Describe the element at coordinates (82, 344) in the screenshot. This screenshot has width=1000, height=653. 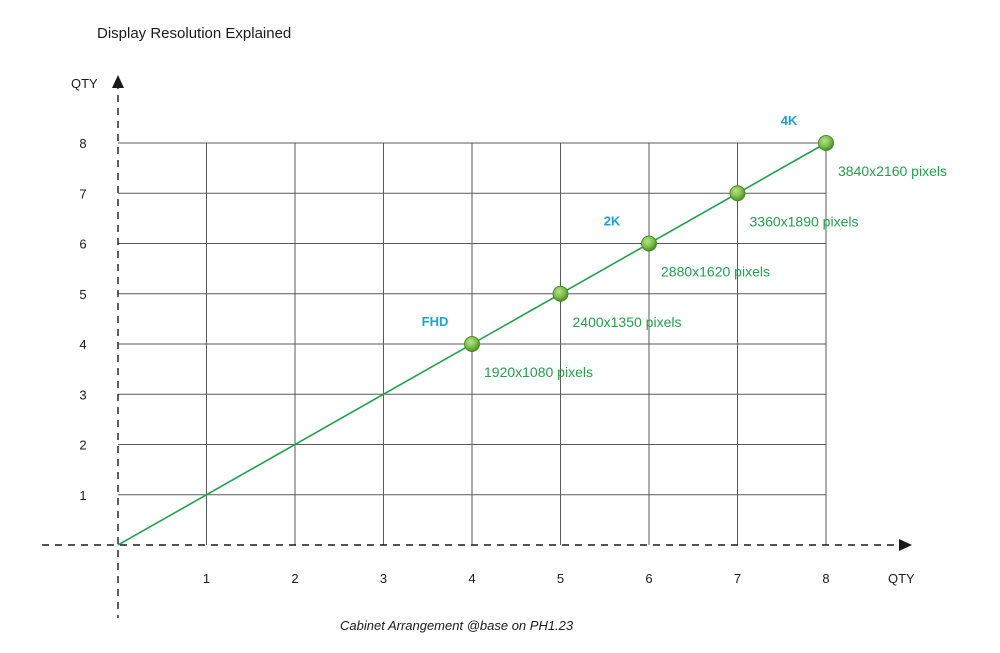
I see `y-tick-label: 4` at that location.